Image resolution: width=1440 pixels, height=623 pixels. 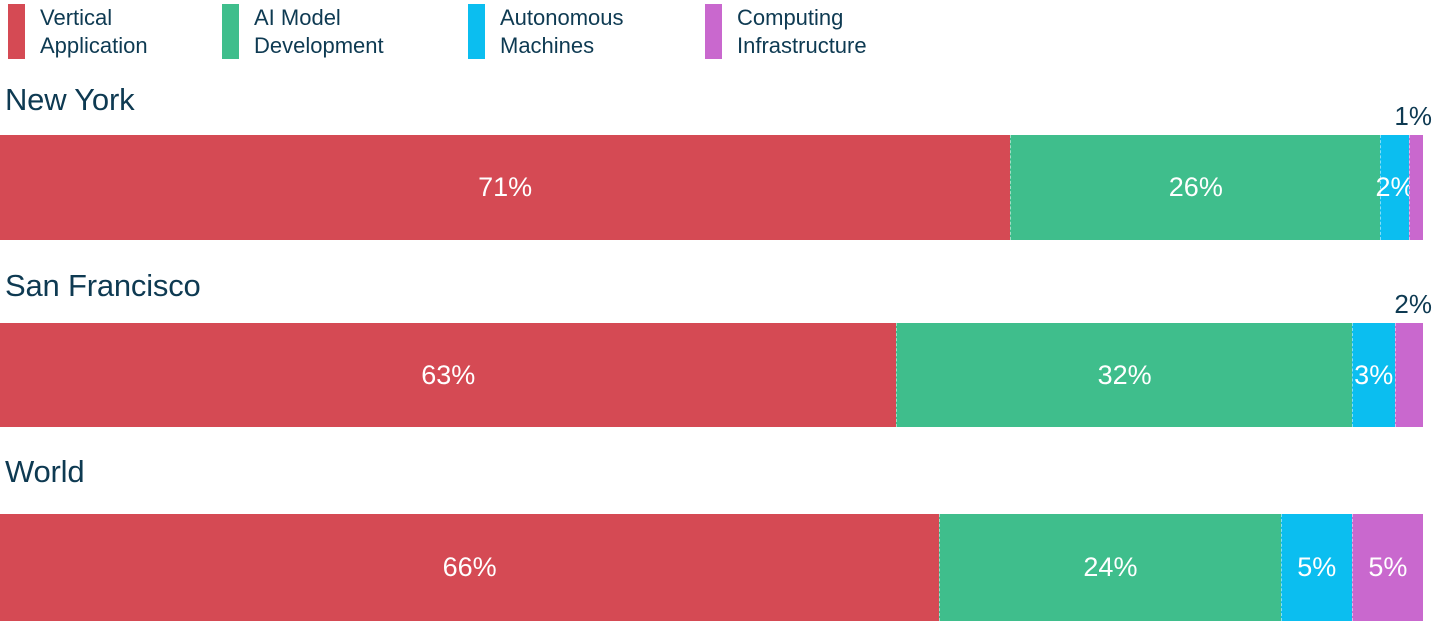 I want to click on legend-swatch-computing-infrastructure, so click(x=713, y=31).